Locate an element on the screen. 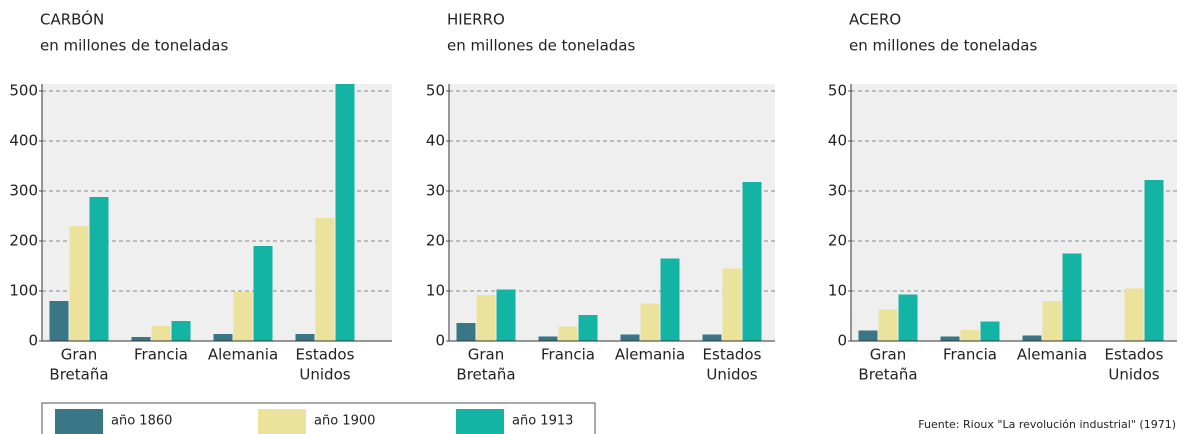  legend-label: año 1913 is located at coordinates (542, 421).